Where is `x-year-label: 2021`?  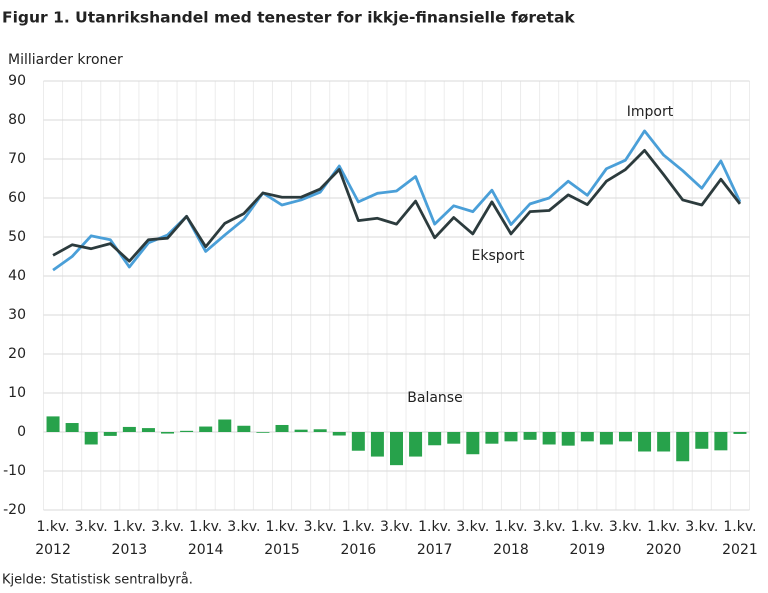 x-year-label: 2021 is located at coordinates (740, 550).